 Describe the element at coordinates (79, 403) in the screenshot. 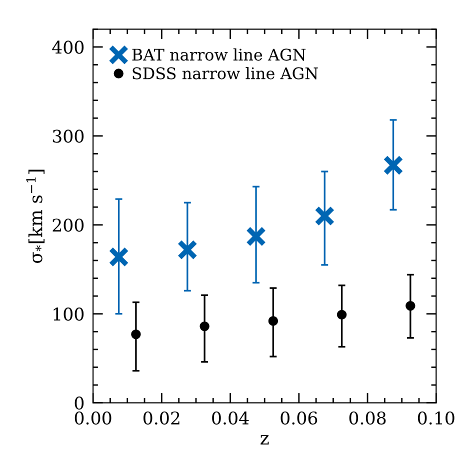

I see `y-tick-label: 0` at that location.